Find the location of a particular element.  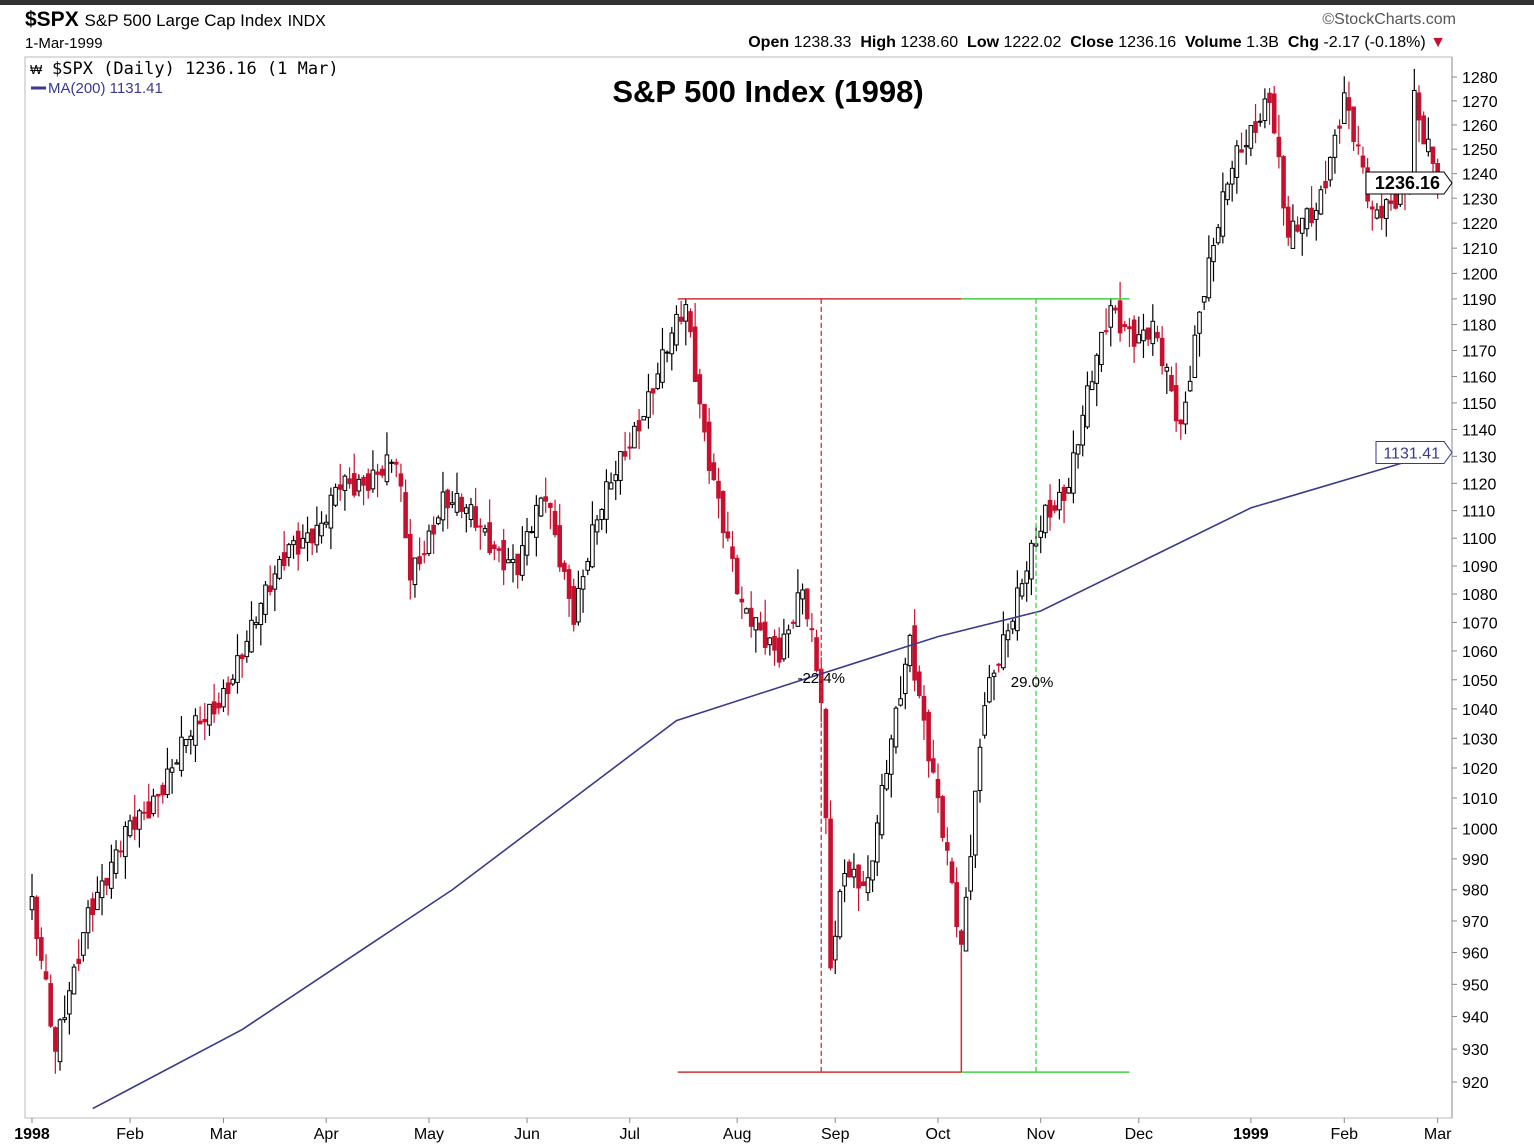

high-label: High is located at coordinates (878, 42).